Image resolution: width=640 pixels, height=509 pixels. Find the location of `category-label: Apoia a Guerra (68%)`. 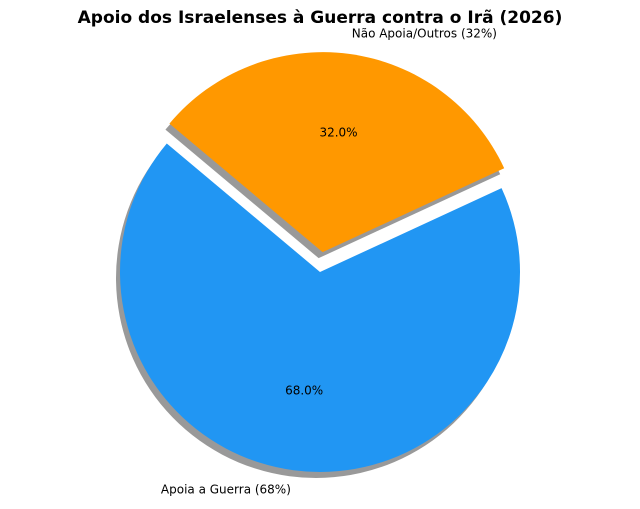

category-label: Apoia a Guerra (68%) is located at coordinates (226, 490).